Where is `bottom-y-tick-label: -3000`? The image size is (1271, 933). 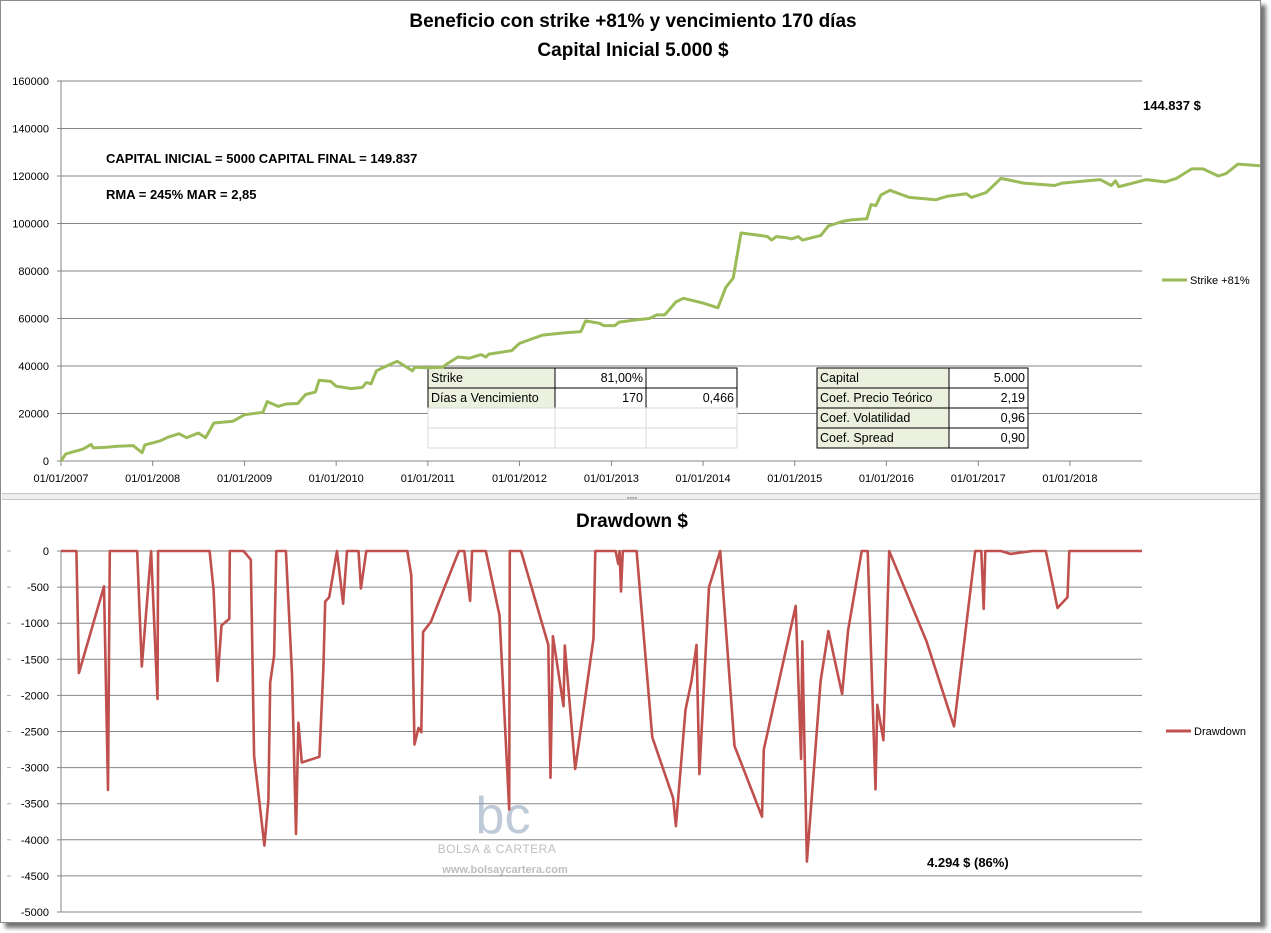
bottom-y-tick-label: -3000 is located at coordinates (35, 769).